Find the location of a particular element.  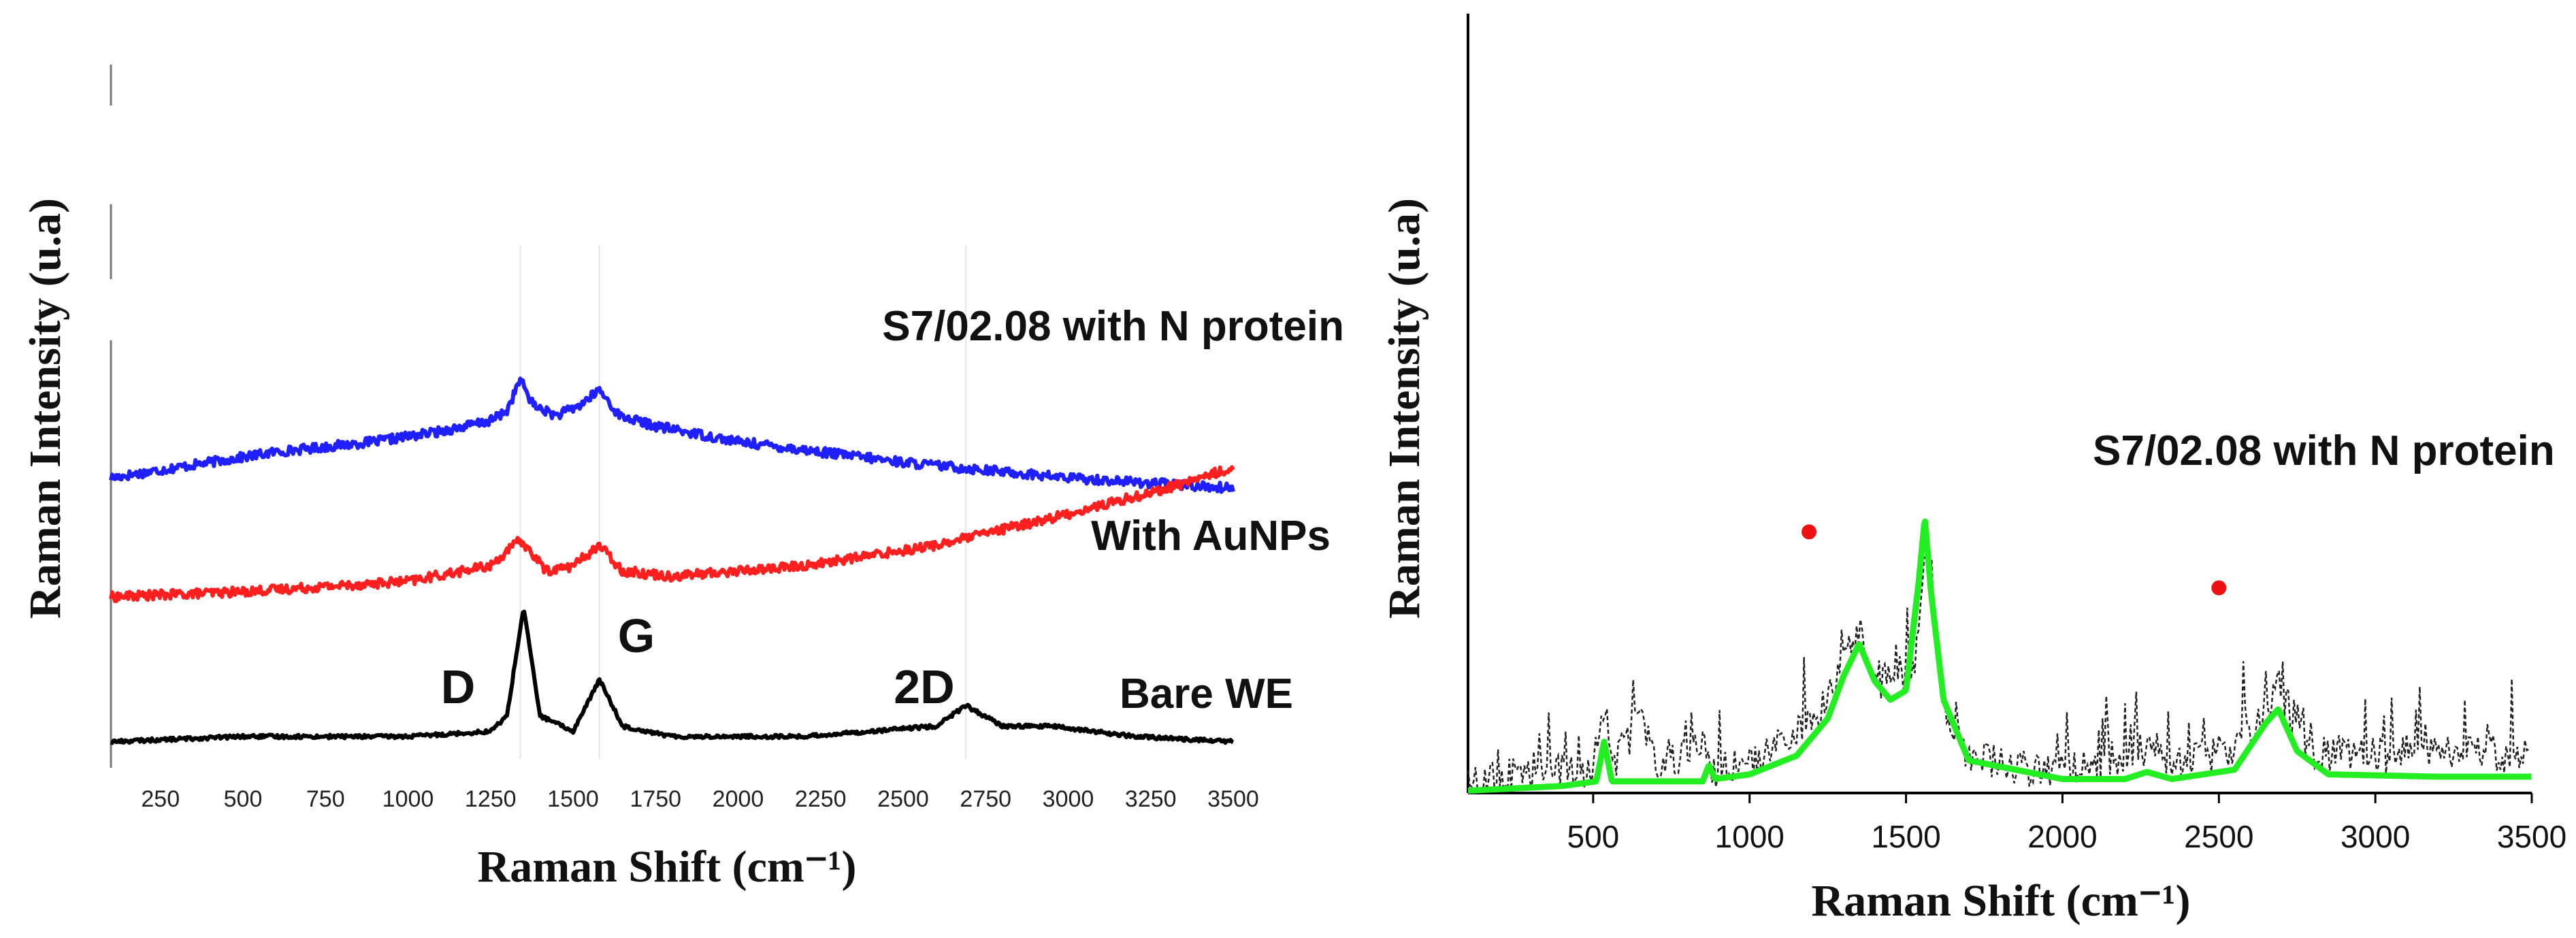

label-aunps: With AuNPs is located at coordinates (1211, 537).